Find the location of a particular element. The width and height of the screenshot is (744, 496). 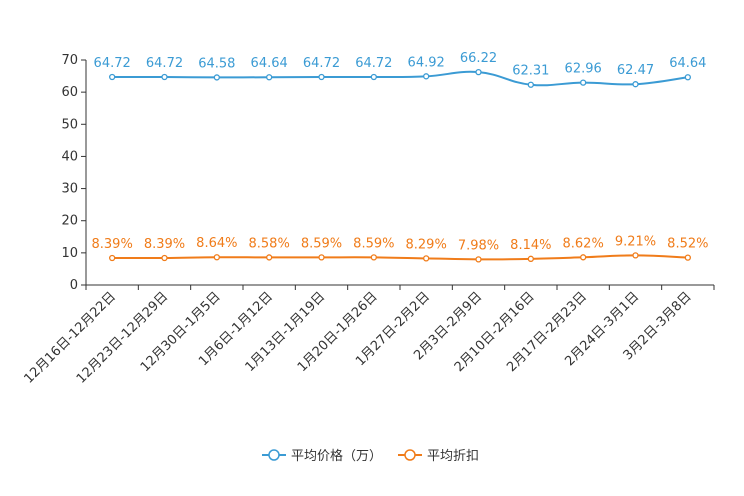

y-tick-label: 70 is located at coordinates (69, 60).